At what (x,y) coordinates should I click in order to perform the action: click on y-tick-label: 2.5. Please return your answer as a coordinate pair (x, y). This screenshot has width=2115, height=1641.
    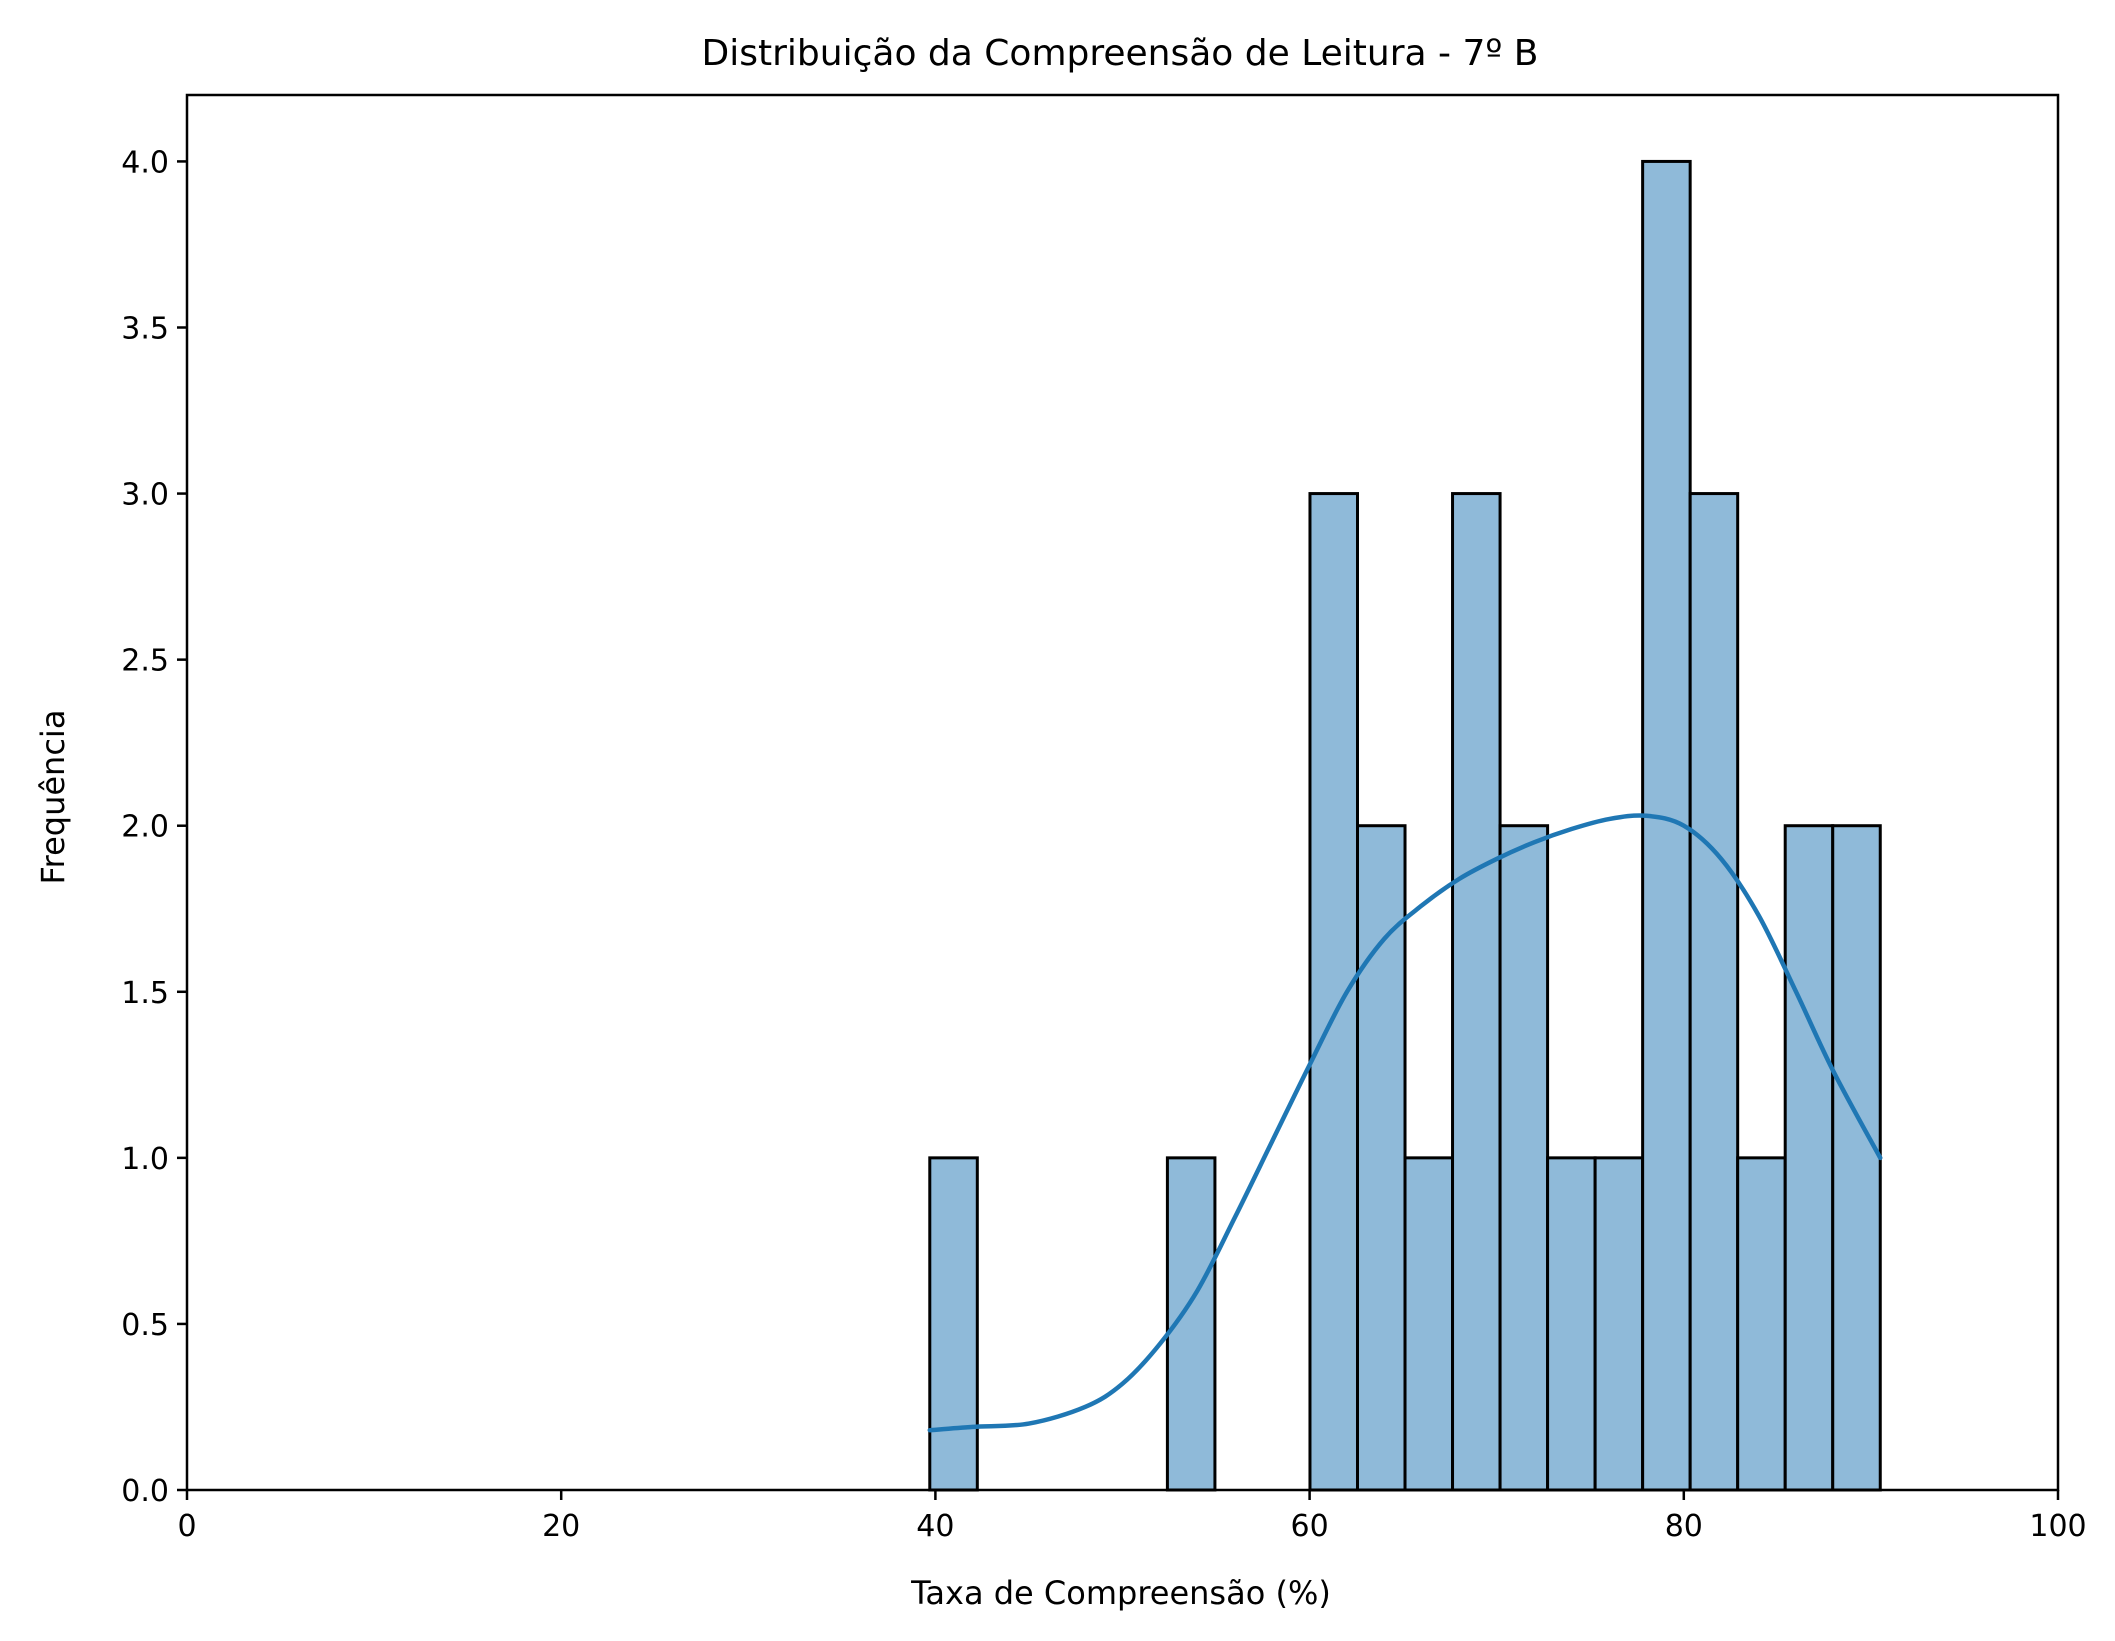
    Looking at the image, I should click on (145, 661).